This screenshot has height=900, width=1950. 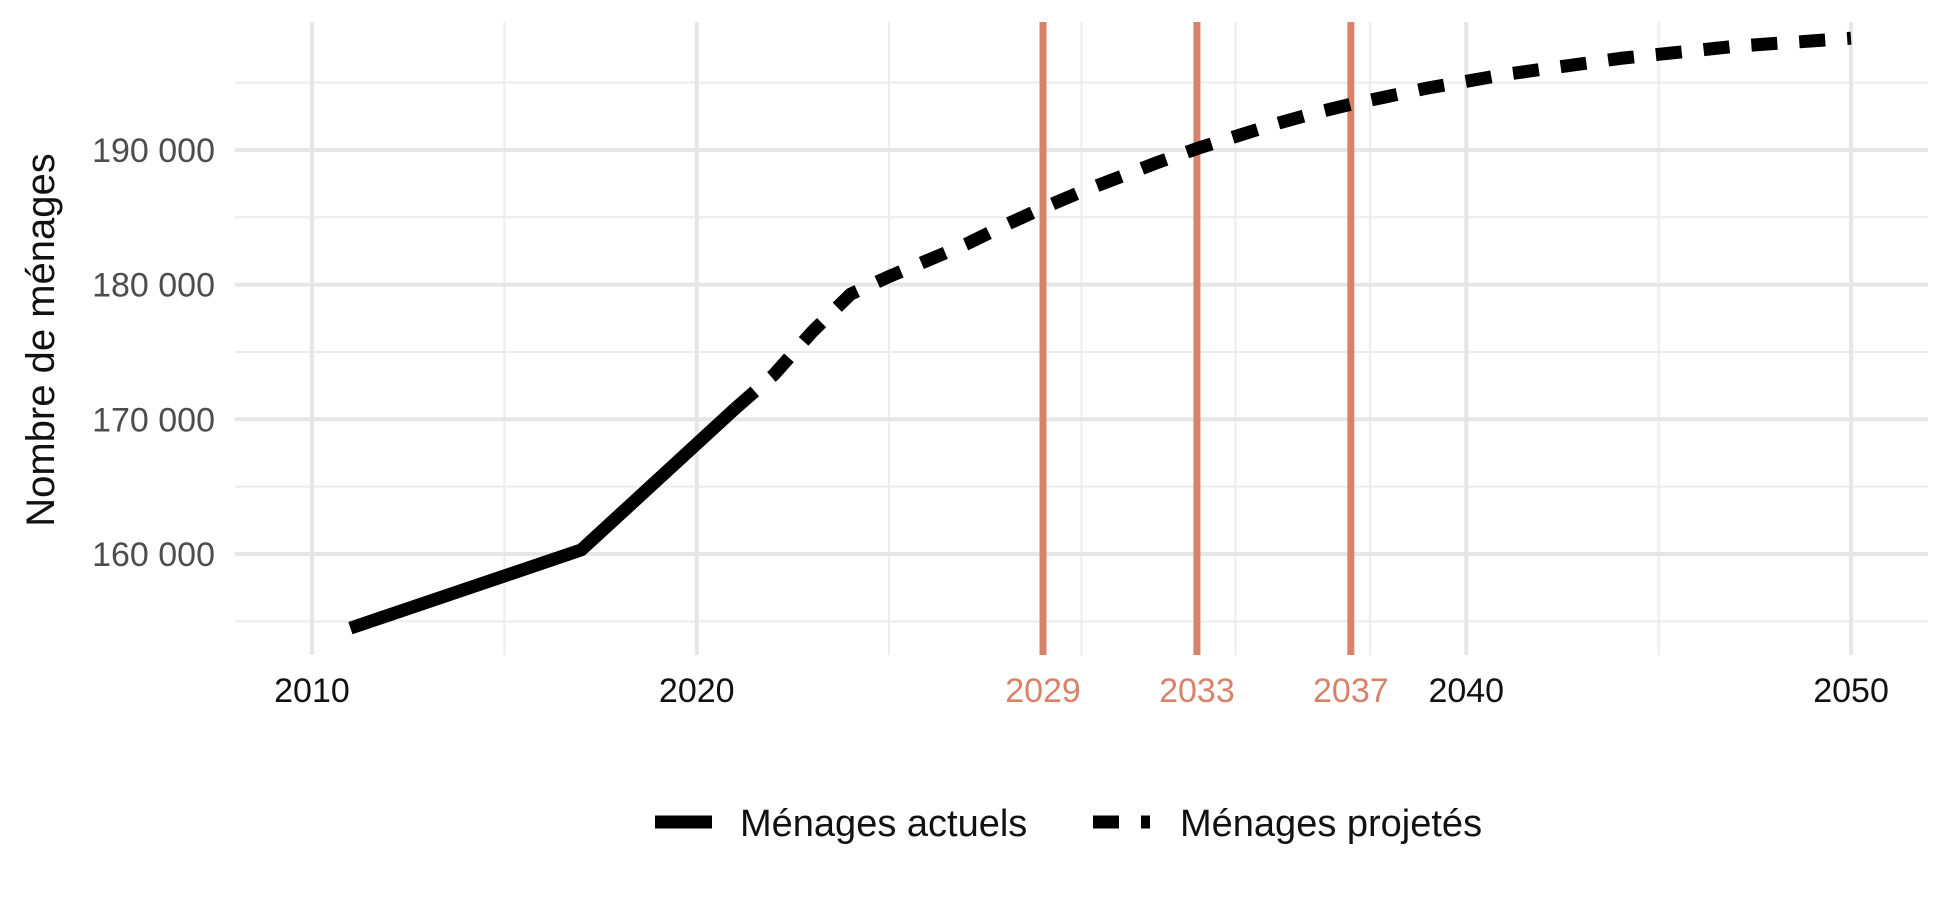 What do you see at coordinates (1331, 824) in the screenshot?
I see `legend-label-projetes: Ménages projetés` at bounding box center [1331, 824].